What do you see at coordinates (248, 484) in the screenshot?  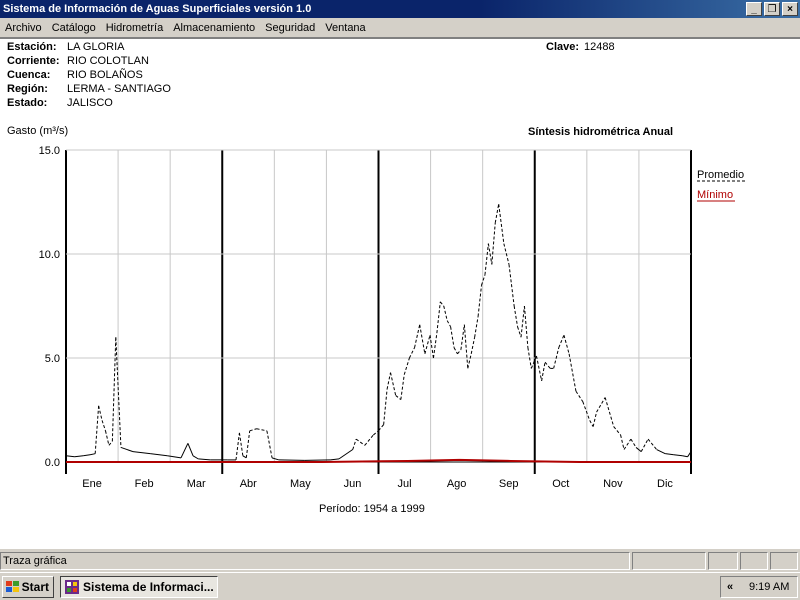 I see `x-tick-label: Abr` at bounding box center [248, 484].